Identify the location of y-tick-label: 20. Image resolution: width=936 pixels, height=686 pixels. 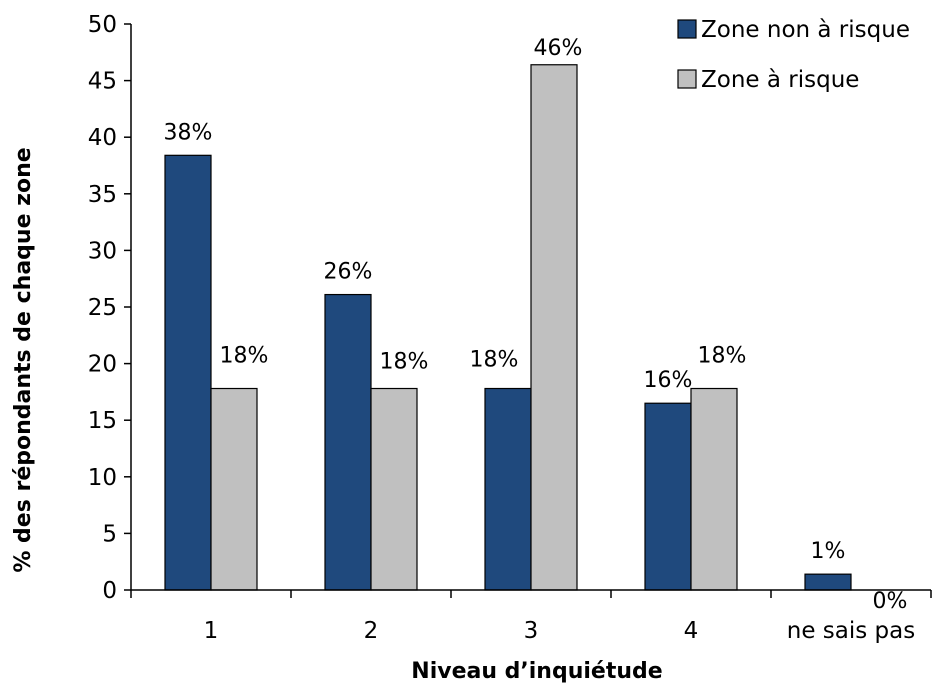
(102, 365).